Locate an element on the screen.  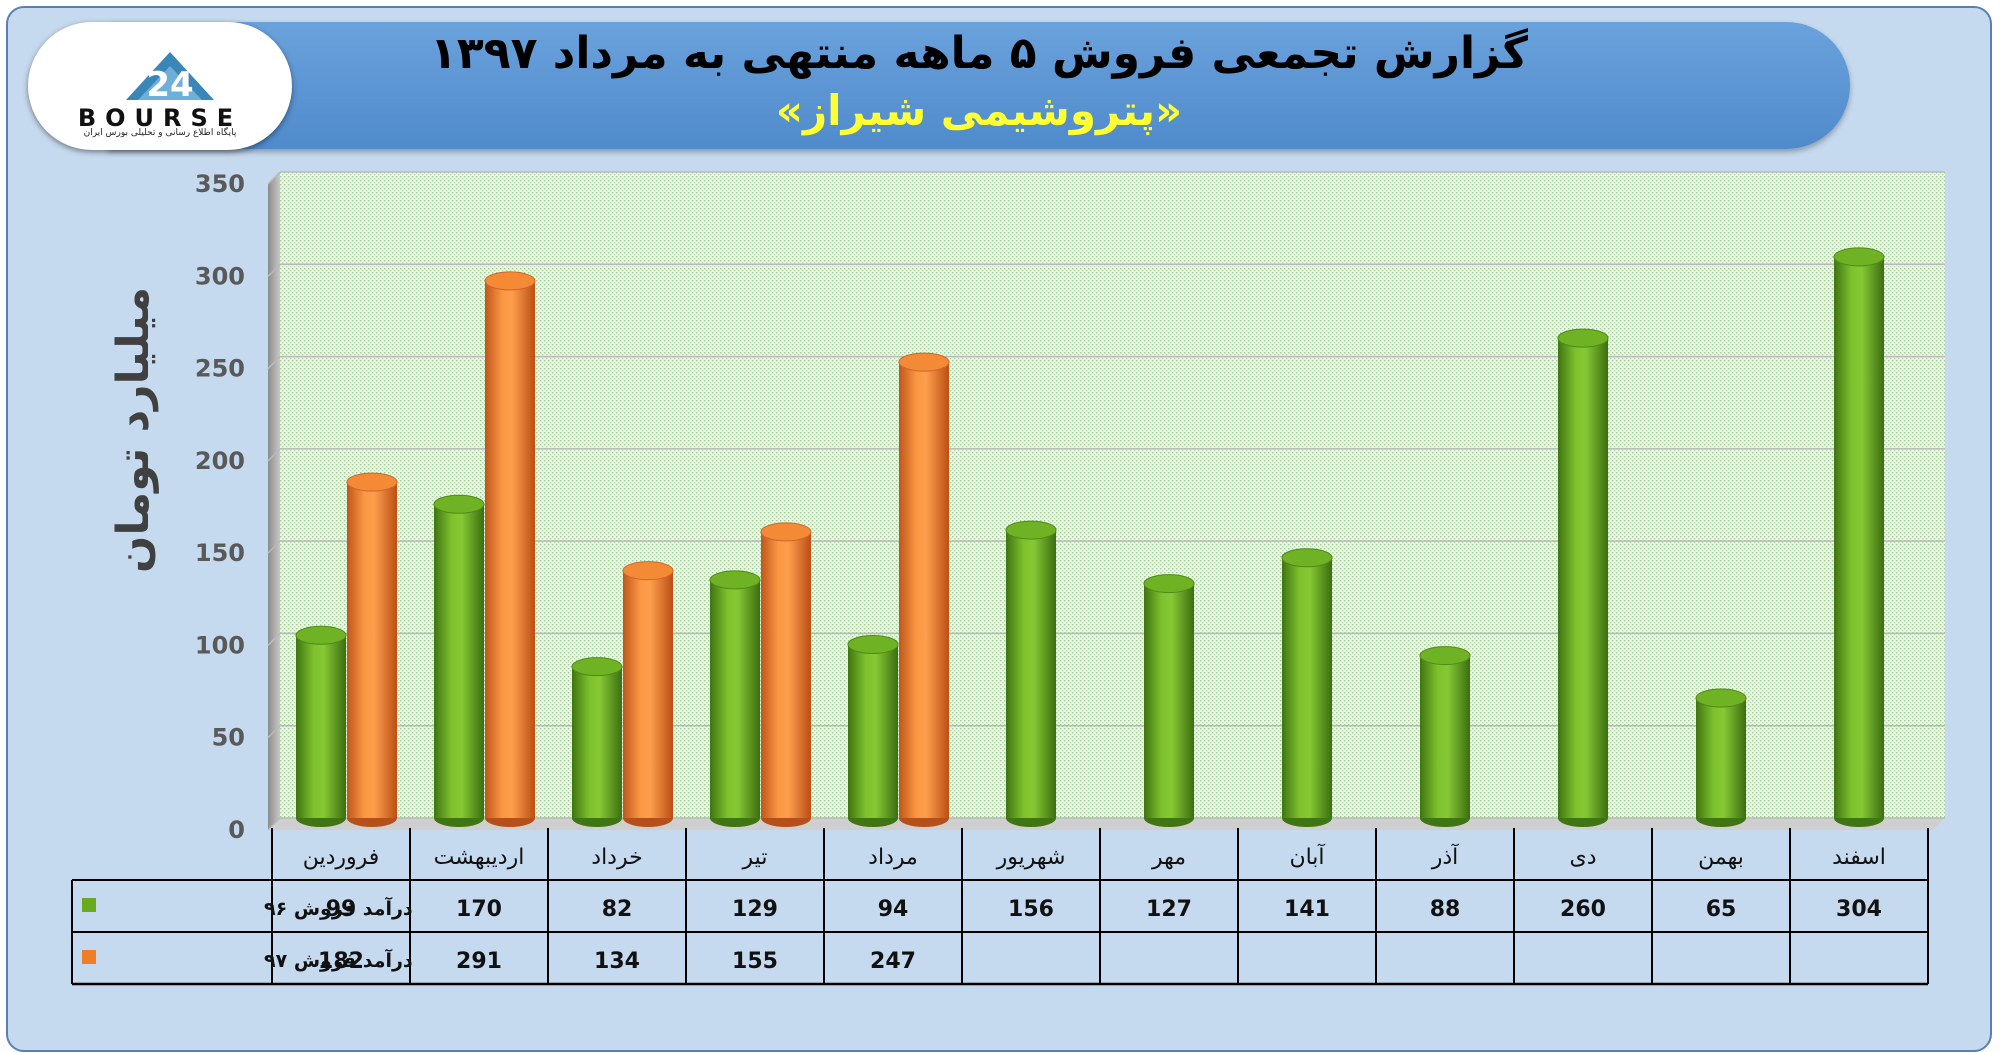
data-value-label: 127 is located at coordinates (1169, 909).